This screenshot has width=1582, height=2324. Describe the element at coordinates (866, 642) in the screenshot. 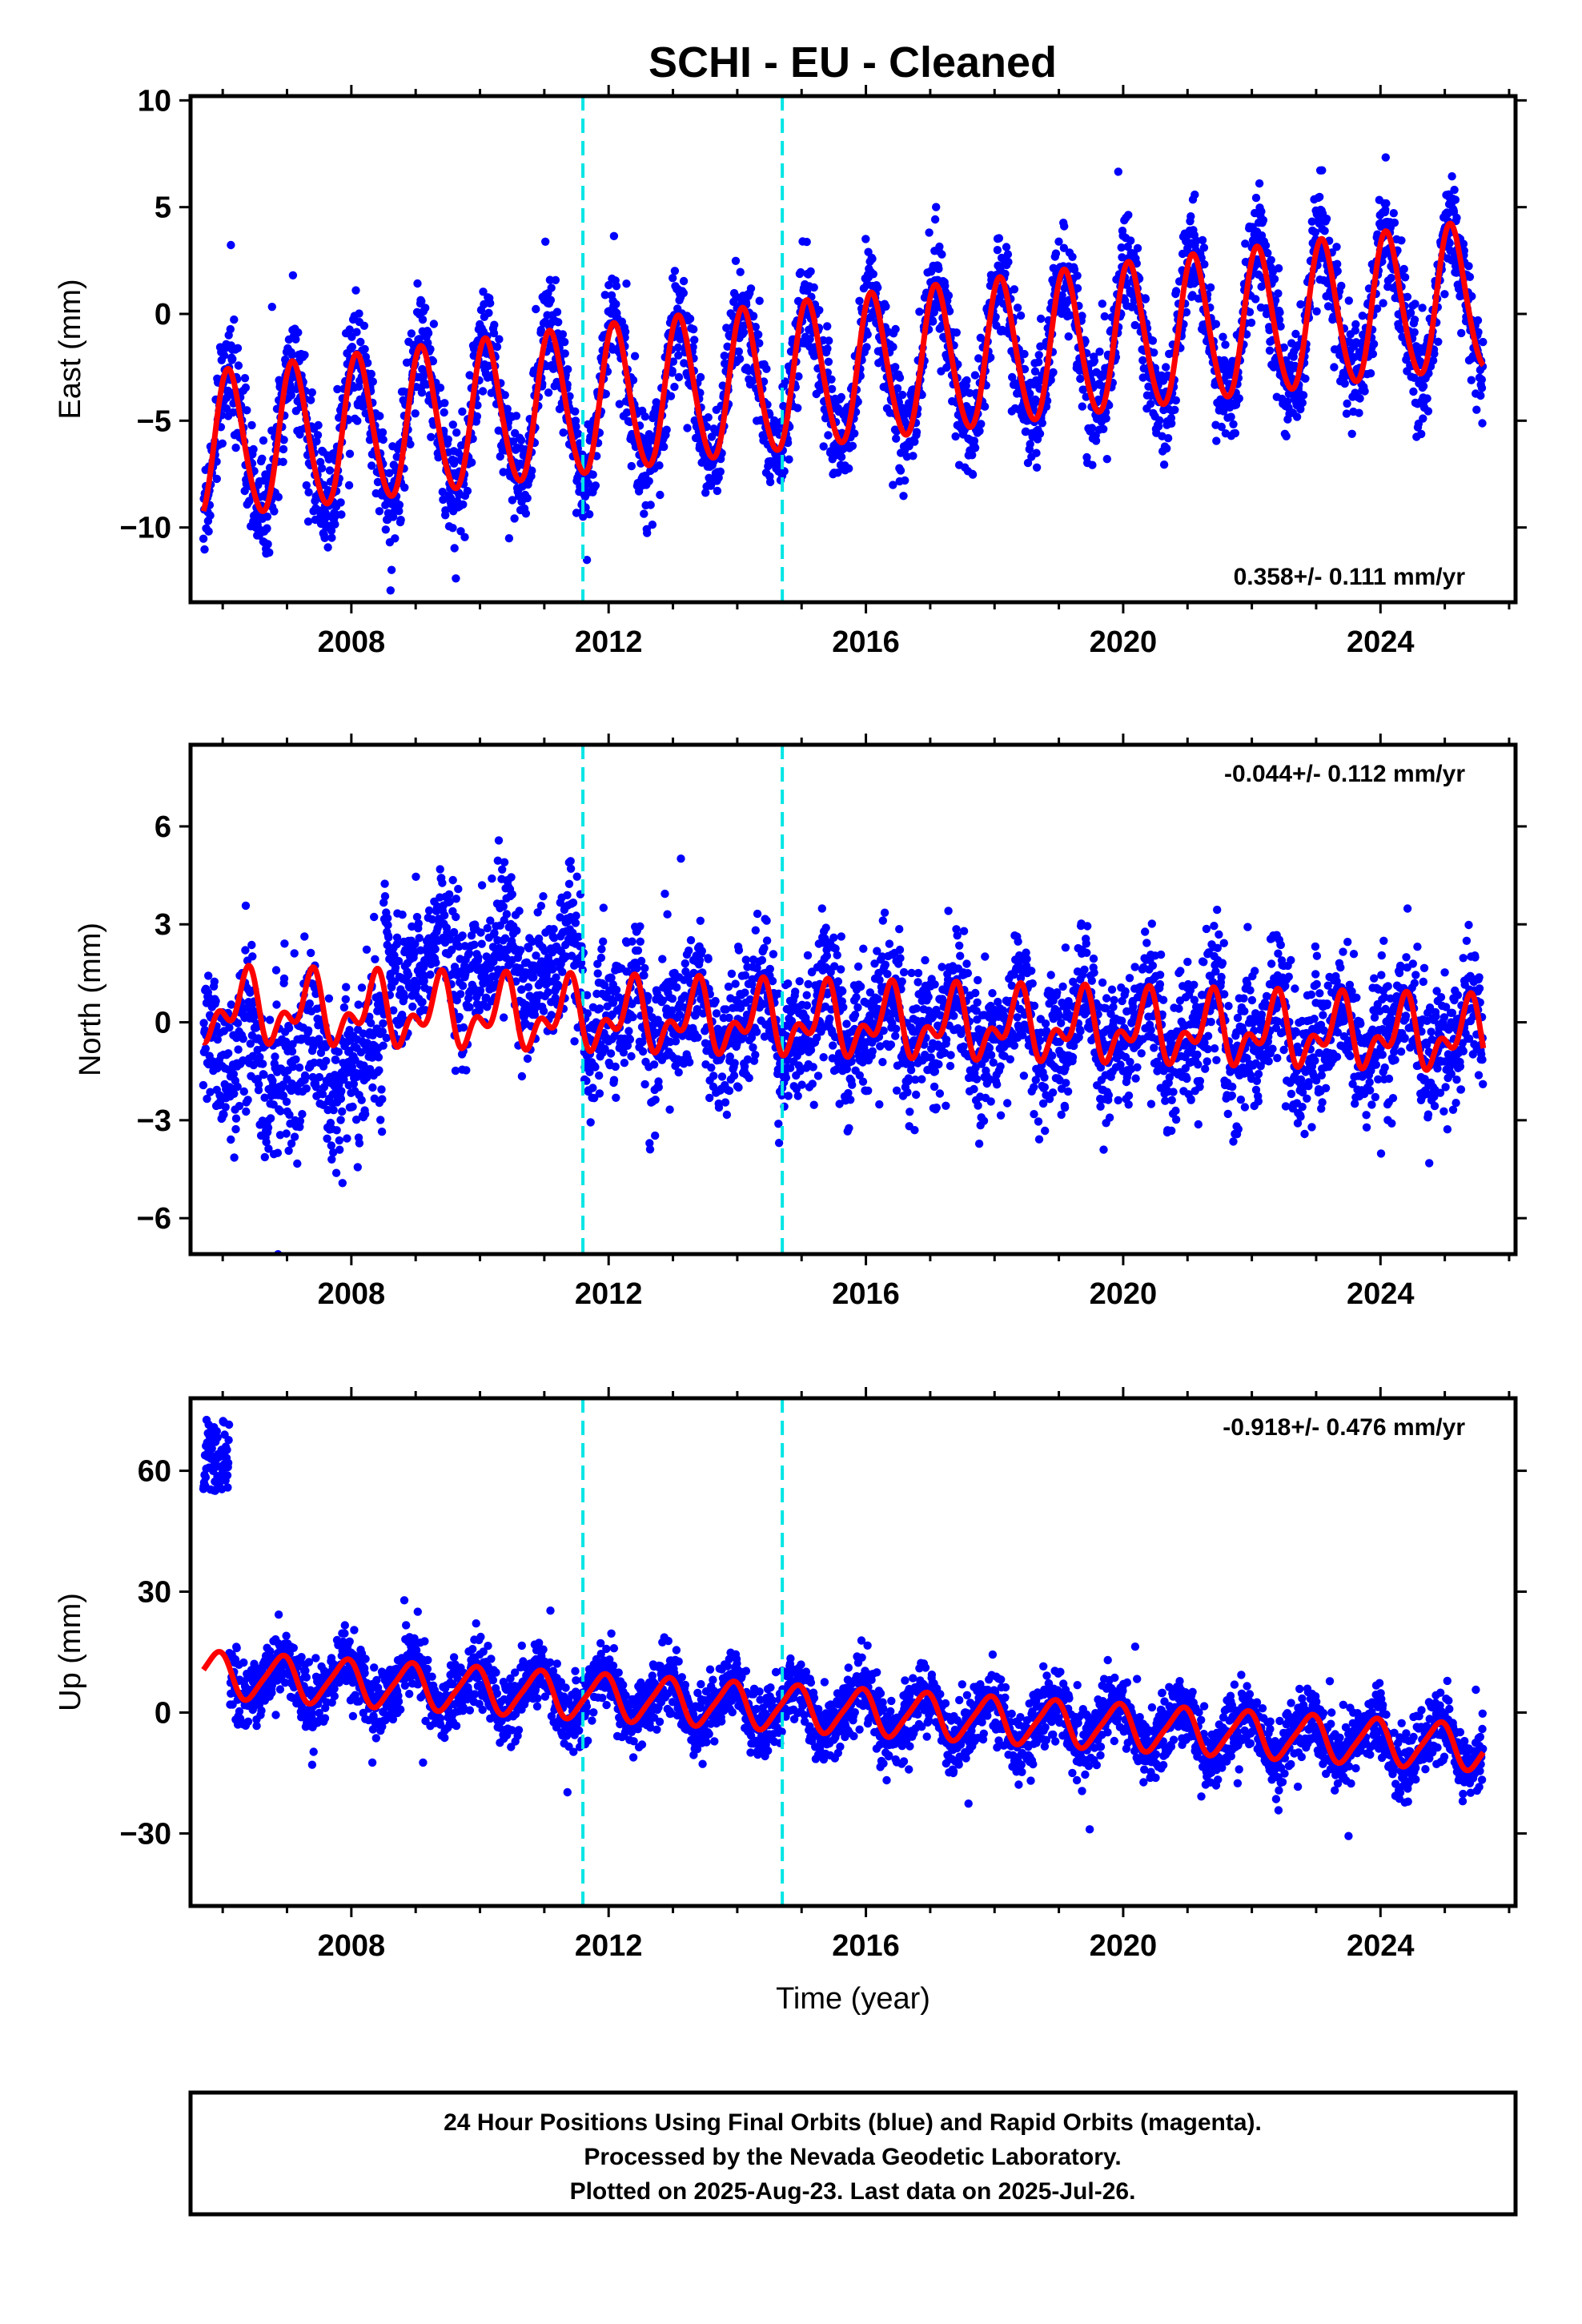

I see `x-tick-label: 2016` at that location.